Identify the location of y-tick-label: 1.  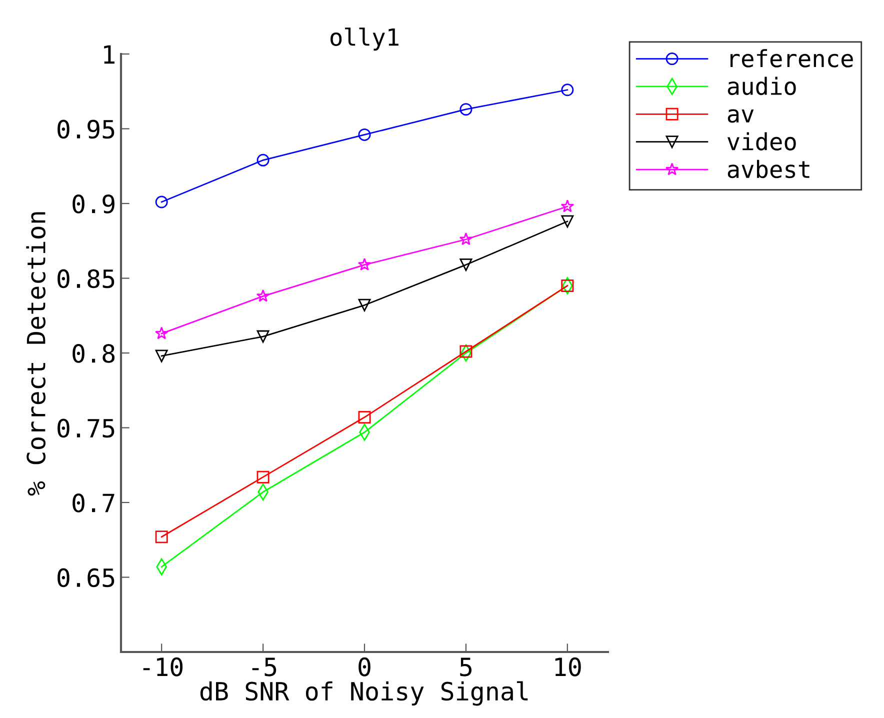
(109, 54).